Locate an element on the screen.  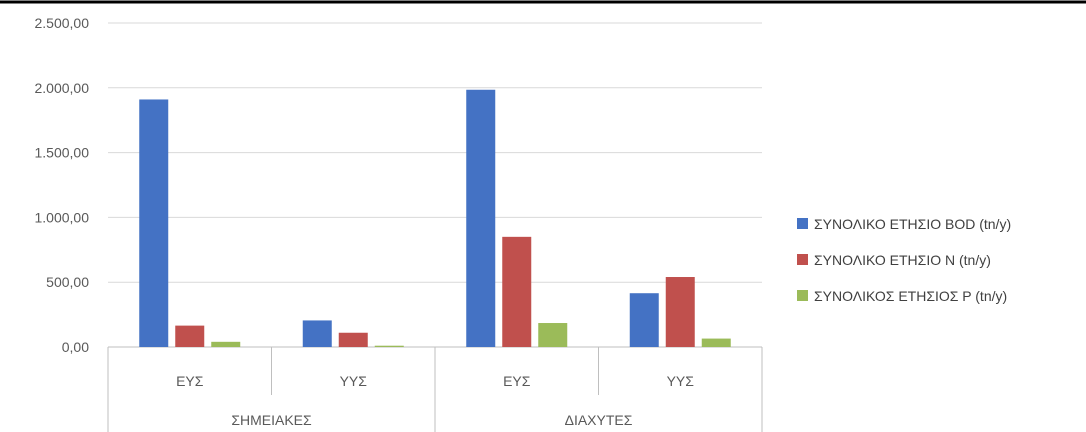
y-tick-label: 2.000,00 is located at coordinates (62, 88).